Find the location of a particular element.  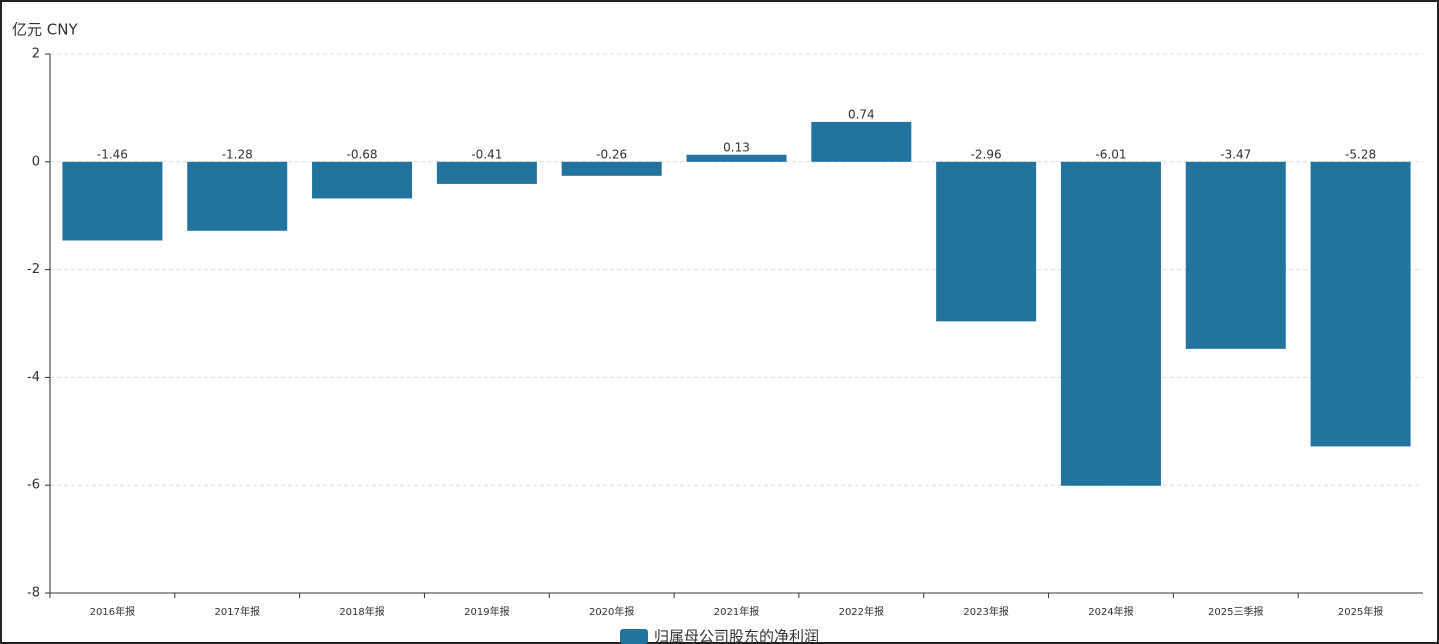

y-tick-label: -2 is located at coordinates (33, 269).